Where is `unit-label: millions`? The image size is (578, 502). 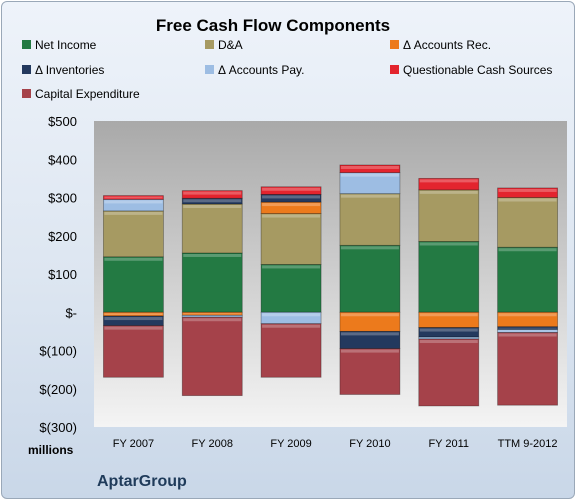
unit-label: millions is located at coordinates (51, 450).